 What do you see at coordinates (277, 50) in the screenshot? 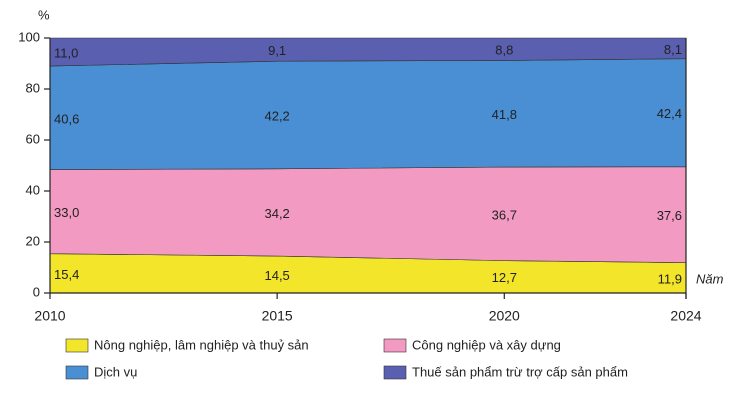
I see `value-label: 9,1` at bounding box center [277, 50].